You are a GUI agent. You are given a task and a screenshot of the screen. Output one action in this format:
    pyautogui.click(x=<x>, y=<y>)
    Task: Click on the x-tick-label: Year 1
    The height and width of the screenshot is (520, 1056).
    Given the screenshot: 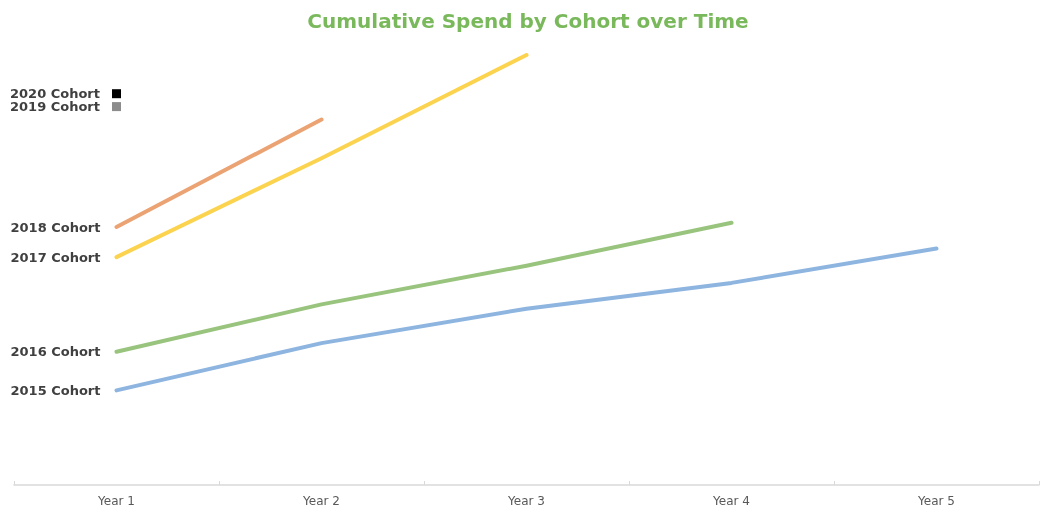 What is the action you would take?
    pyautogui.click(x=116, y=501)
    